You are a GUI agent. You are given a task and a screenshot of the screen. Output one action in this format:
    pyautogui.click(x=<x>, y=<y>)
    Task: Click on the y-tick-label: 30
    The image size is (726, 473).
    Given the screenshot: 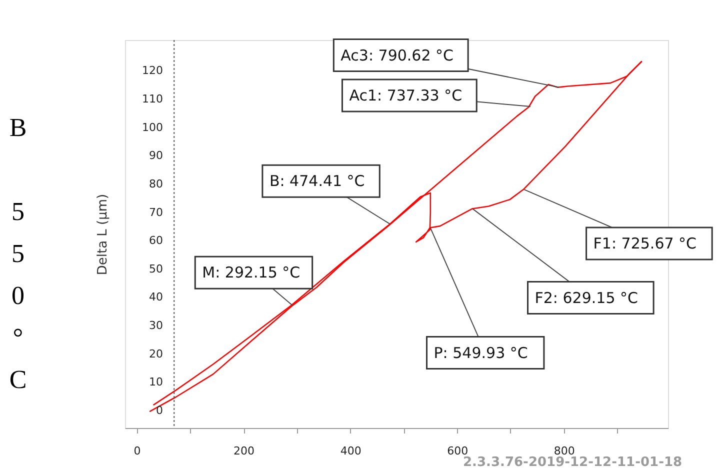 What is the action you would take?
    pyautogui.click(x=156, y=325)
    